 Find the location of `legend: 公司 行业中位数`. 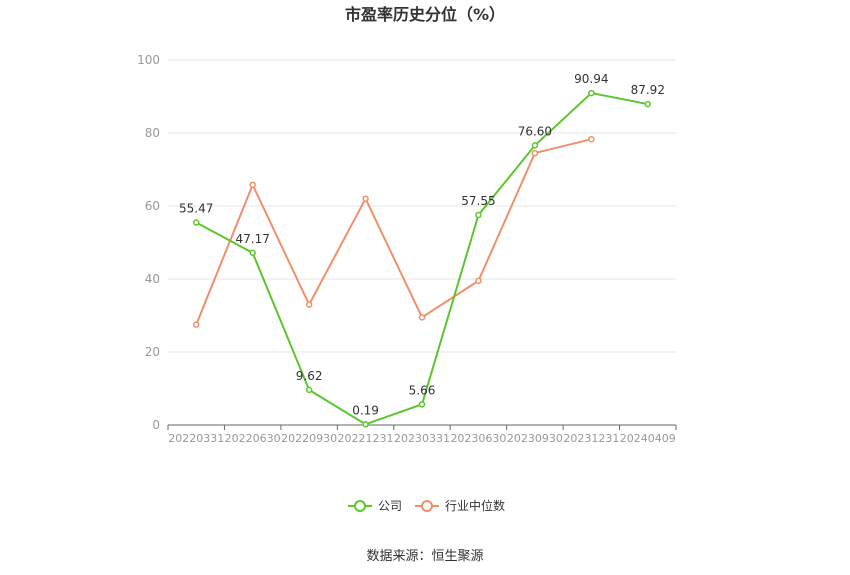

legend: 公司 行业中位数 is located at coordinates (426, 505).